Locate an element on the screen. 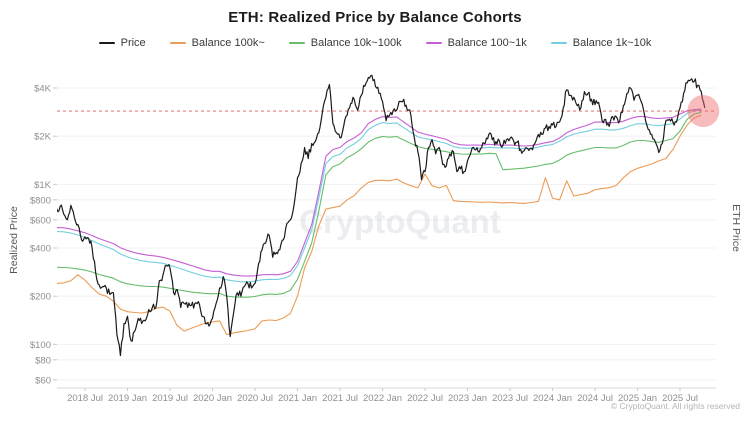 This screenshot has height=422, width=750. x-tick-label: 2023 Jul is located at coordinates (510, 398).